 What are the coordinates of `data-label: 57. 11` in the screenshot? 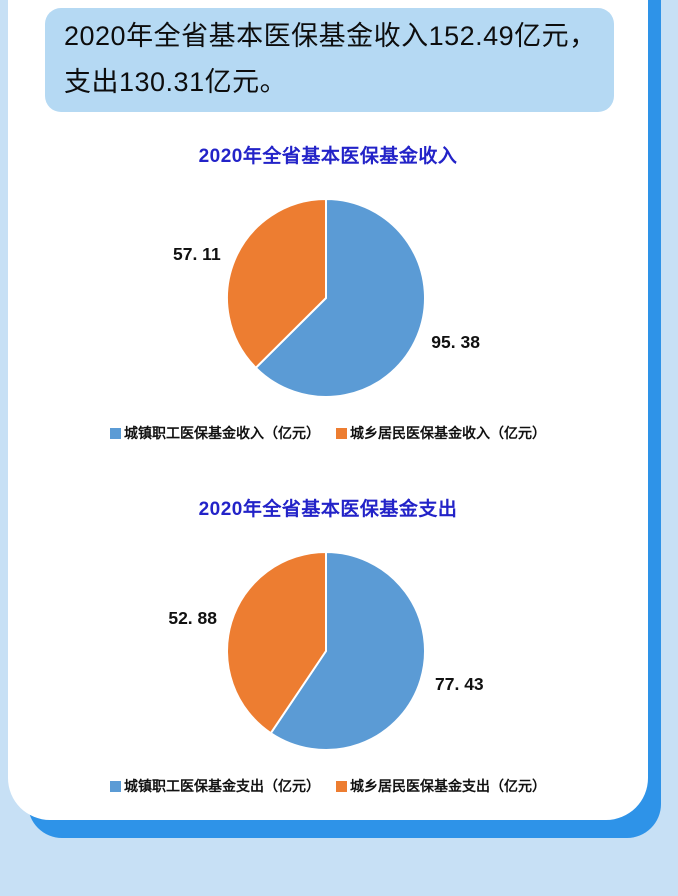 It's located at (197, 254).